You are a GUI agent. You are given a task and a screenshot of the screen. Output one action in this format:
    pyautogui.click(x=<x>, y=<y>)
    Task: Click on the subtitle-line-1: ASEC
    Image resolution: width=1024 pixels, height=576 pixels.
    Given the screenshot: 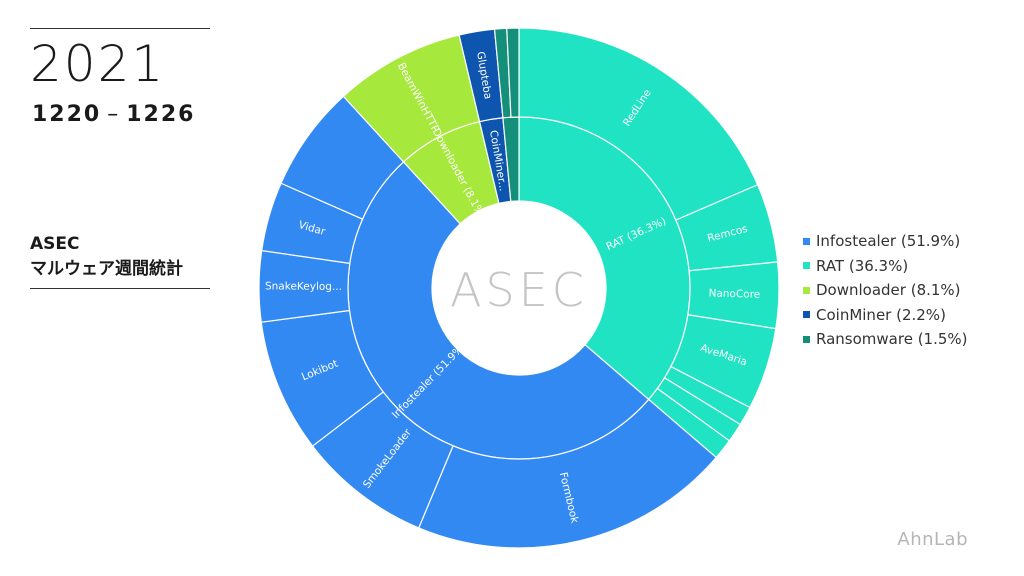 What is the action you would take?
    pyautogui.click(x=55, y=244)
    